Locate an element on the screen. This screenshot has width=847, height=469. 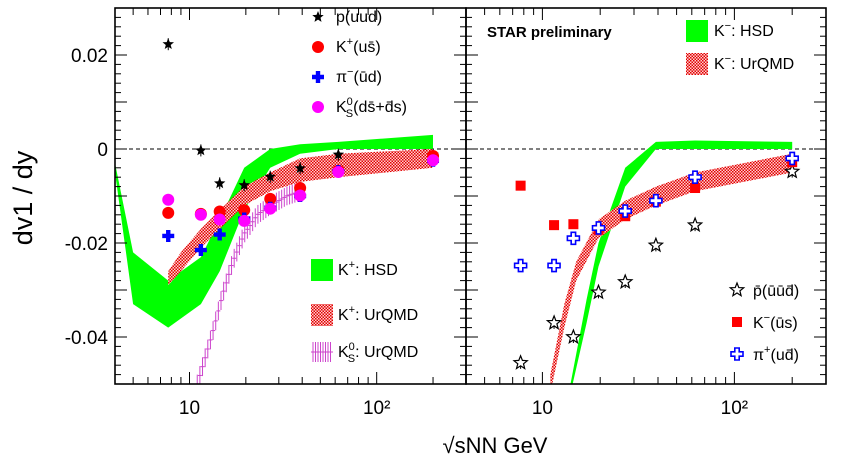
point-1-2-1-shape is located at coordinates (554, 265).